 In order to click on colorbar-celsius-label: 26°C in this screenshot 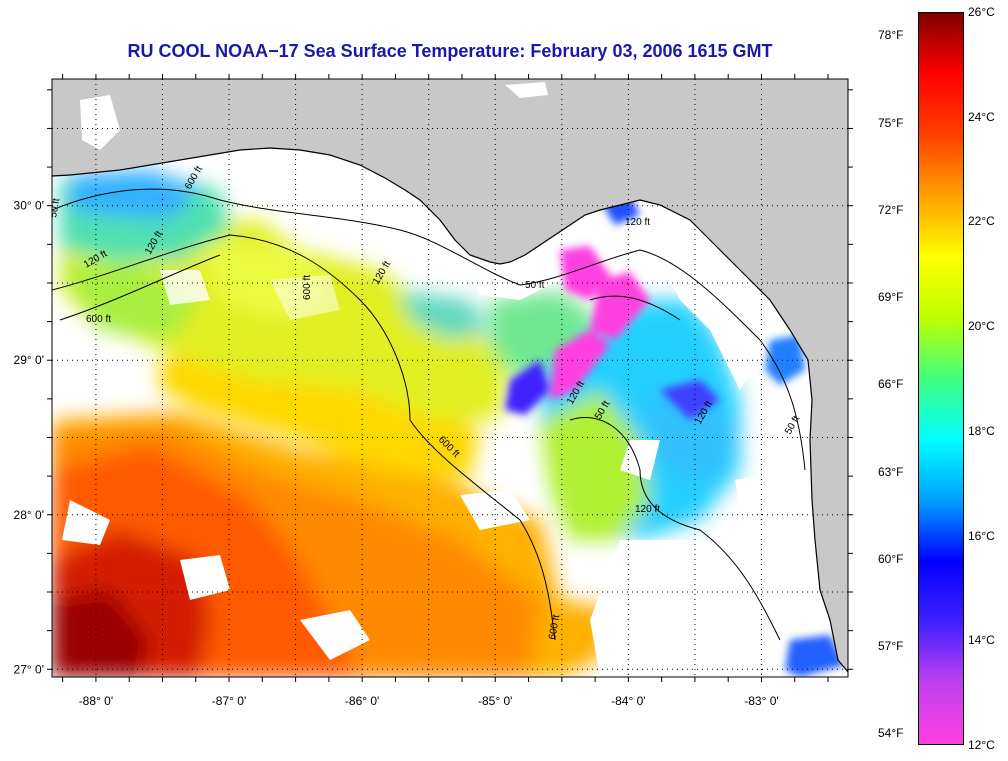, I will do `click(981, 12)`.